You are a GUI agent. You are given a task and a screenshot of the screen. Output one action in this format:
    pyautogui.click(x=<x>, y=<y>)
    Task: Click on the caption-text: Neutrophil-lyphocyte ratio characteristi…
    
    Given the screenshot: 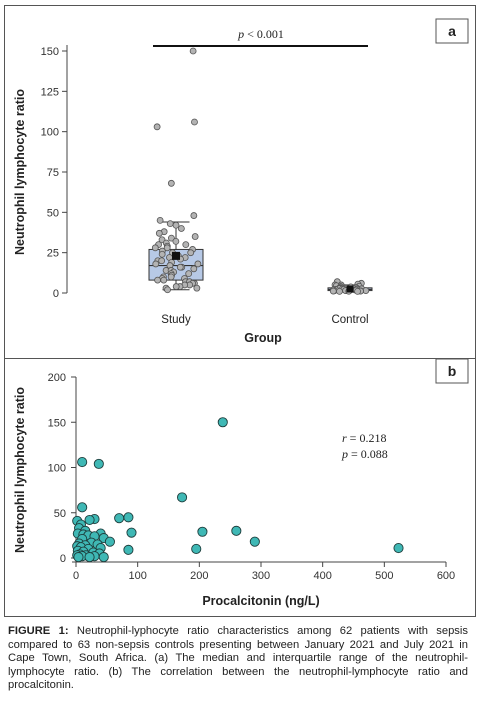 What is the action you would take?
    pyautogui.click(x=238, y=658)
    